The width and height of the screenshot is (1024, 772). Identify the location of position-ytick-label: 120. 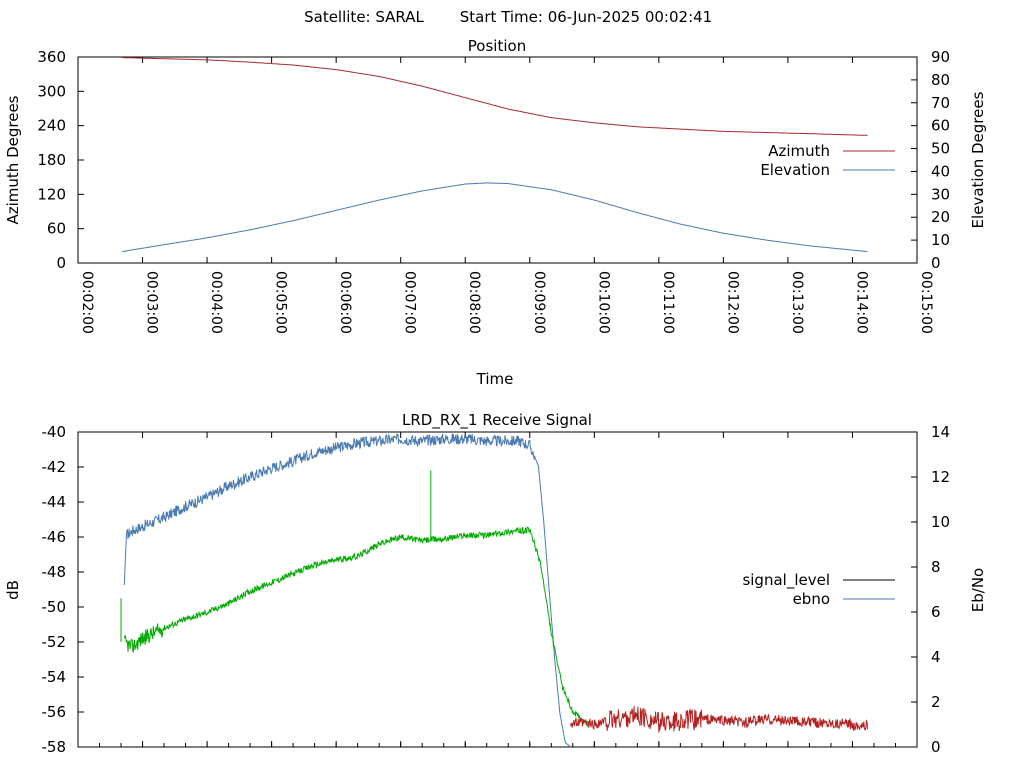
(51, 194).